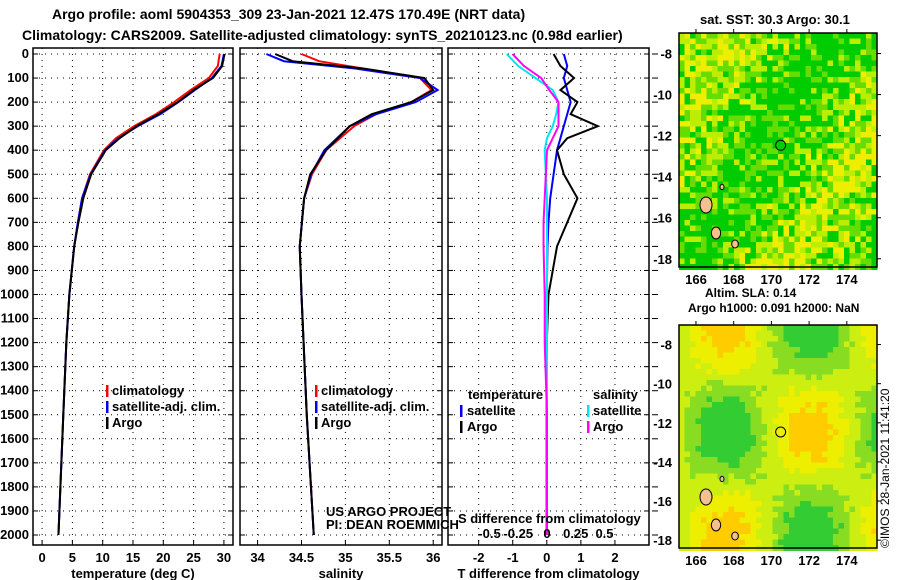  I want to click on legend-swatch, so click(316, 423).